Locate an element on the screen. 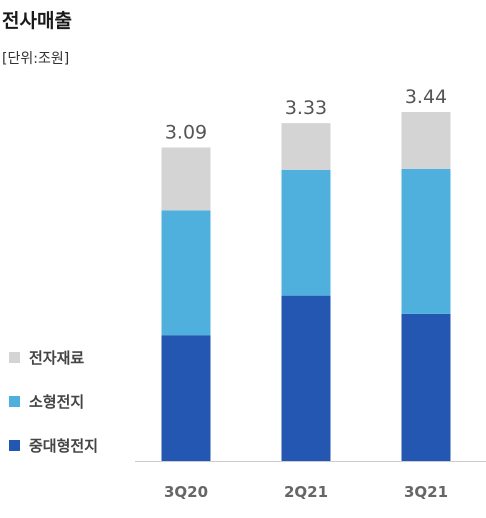 This screenshot has height=518, width=486. total-label-3q21: 3.44 is located at coordinates (426, 97).